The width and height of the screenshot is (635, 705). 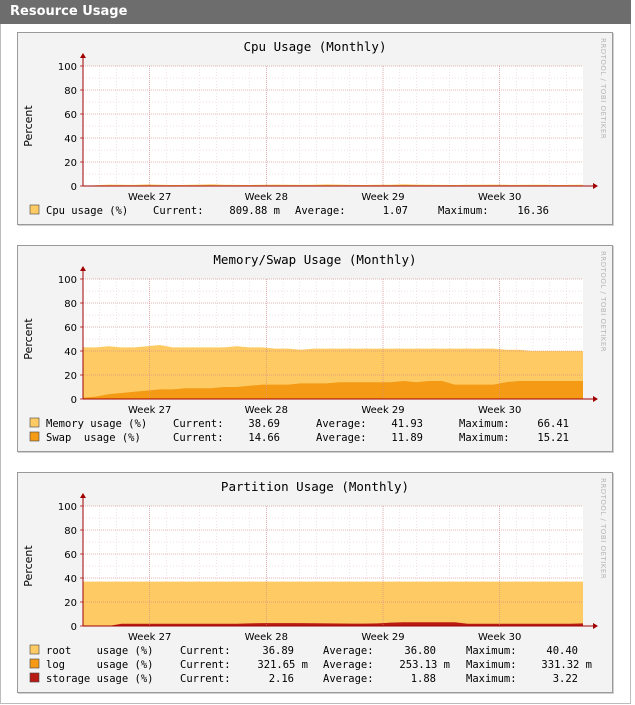 What do you see at coordinates (34, 209) in the screenshot?
I see `legend-swatch-cpu-usage` at bounding box center [34, 209].